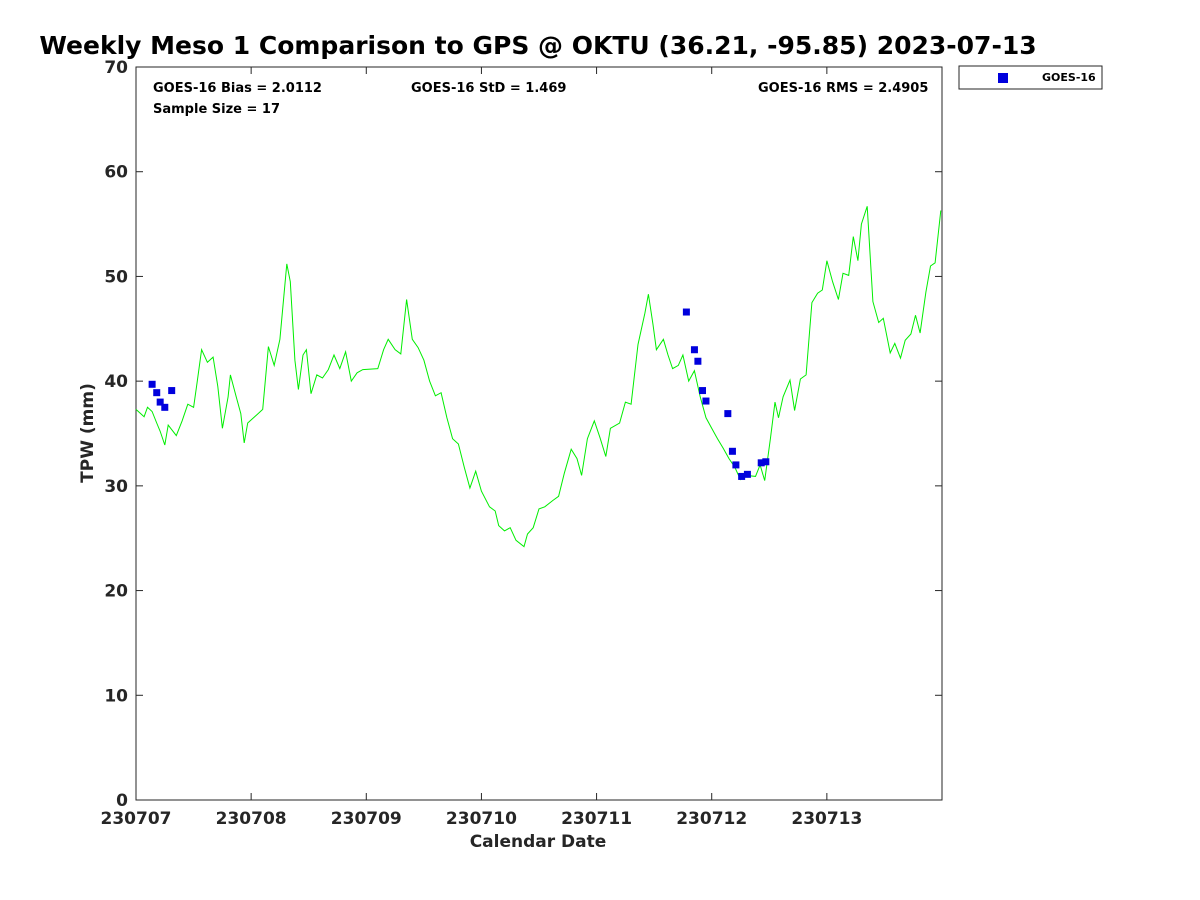 This screenshot has width=1200, height=900. What do you see at coordinates (481, 819) in the screenshot?
I see `x-tick-label: 230710` at bounding box center [481, 819].